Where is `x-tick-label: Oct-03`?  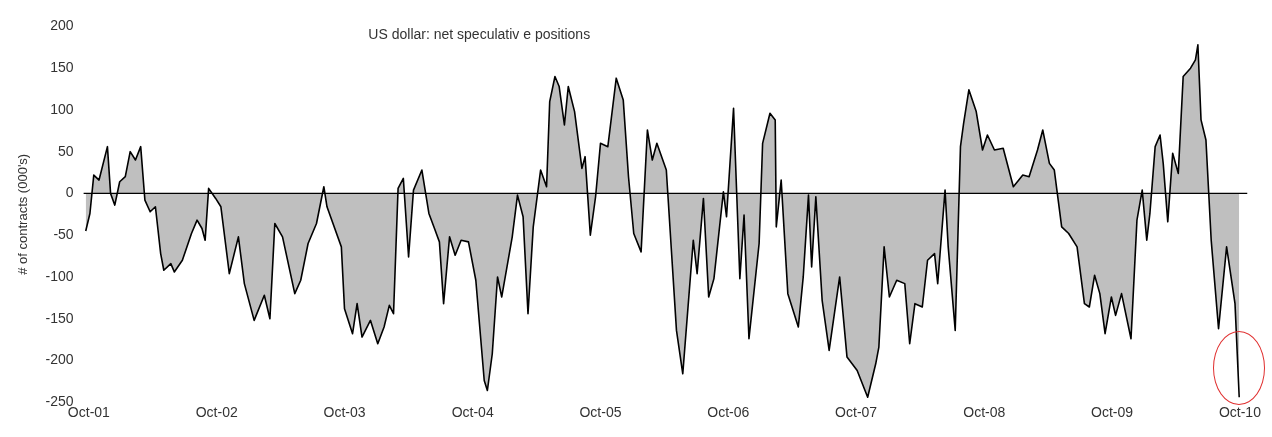
x-tick-label: Oct-03 is located at coordinates (344, 412).